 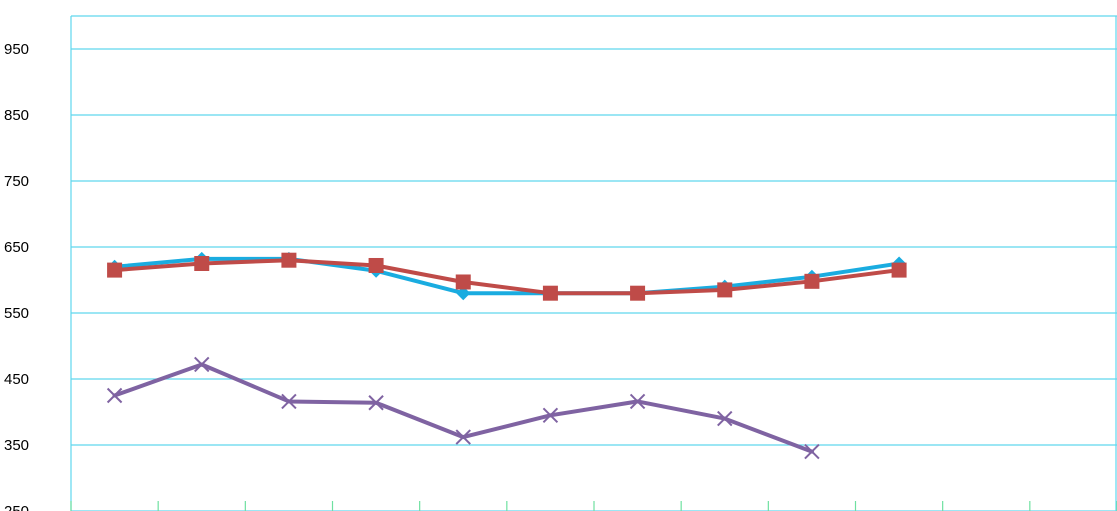 What do you see at coordinates (463, 293) in the screenshot?
I see `data-point-diamond` at bounding box center [463, 293].